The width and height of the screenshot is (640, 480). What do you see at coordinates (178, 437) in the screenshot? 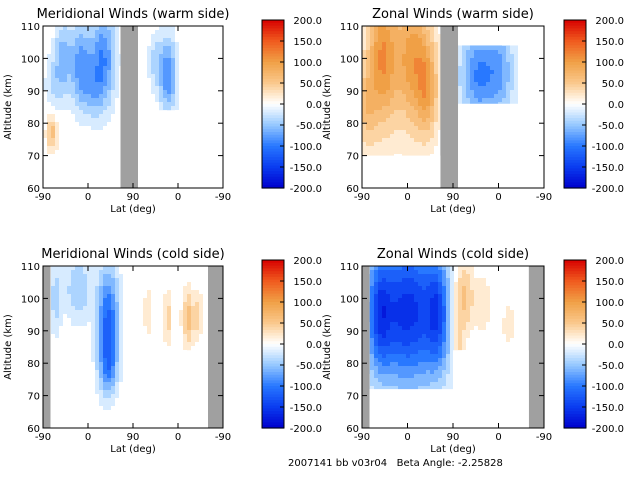
I see `x-tick-label: 0` at bounding box center [178, 437].